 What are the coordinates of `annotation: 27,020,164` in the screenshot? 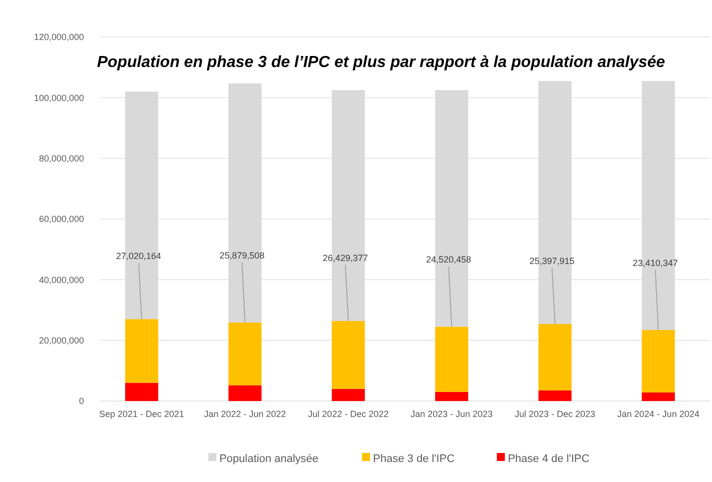 It's located at (139, 256).